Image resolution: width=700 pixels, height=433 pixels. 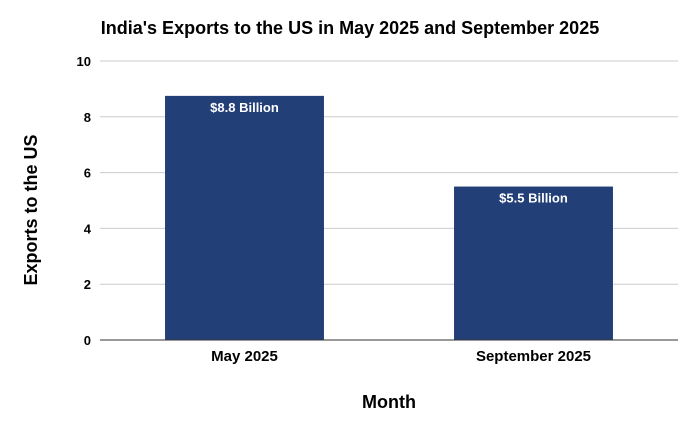 What do you see at coordinates (87, 284) in the screenshot?
I see `y-tick-label: 2` at bounding box center [87, 284].